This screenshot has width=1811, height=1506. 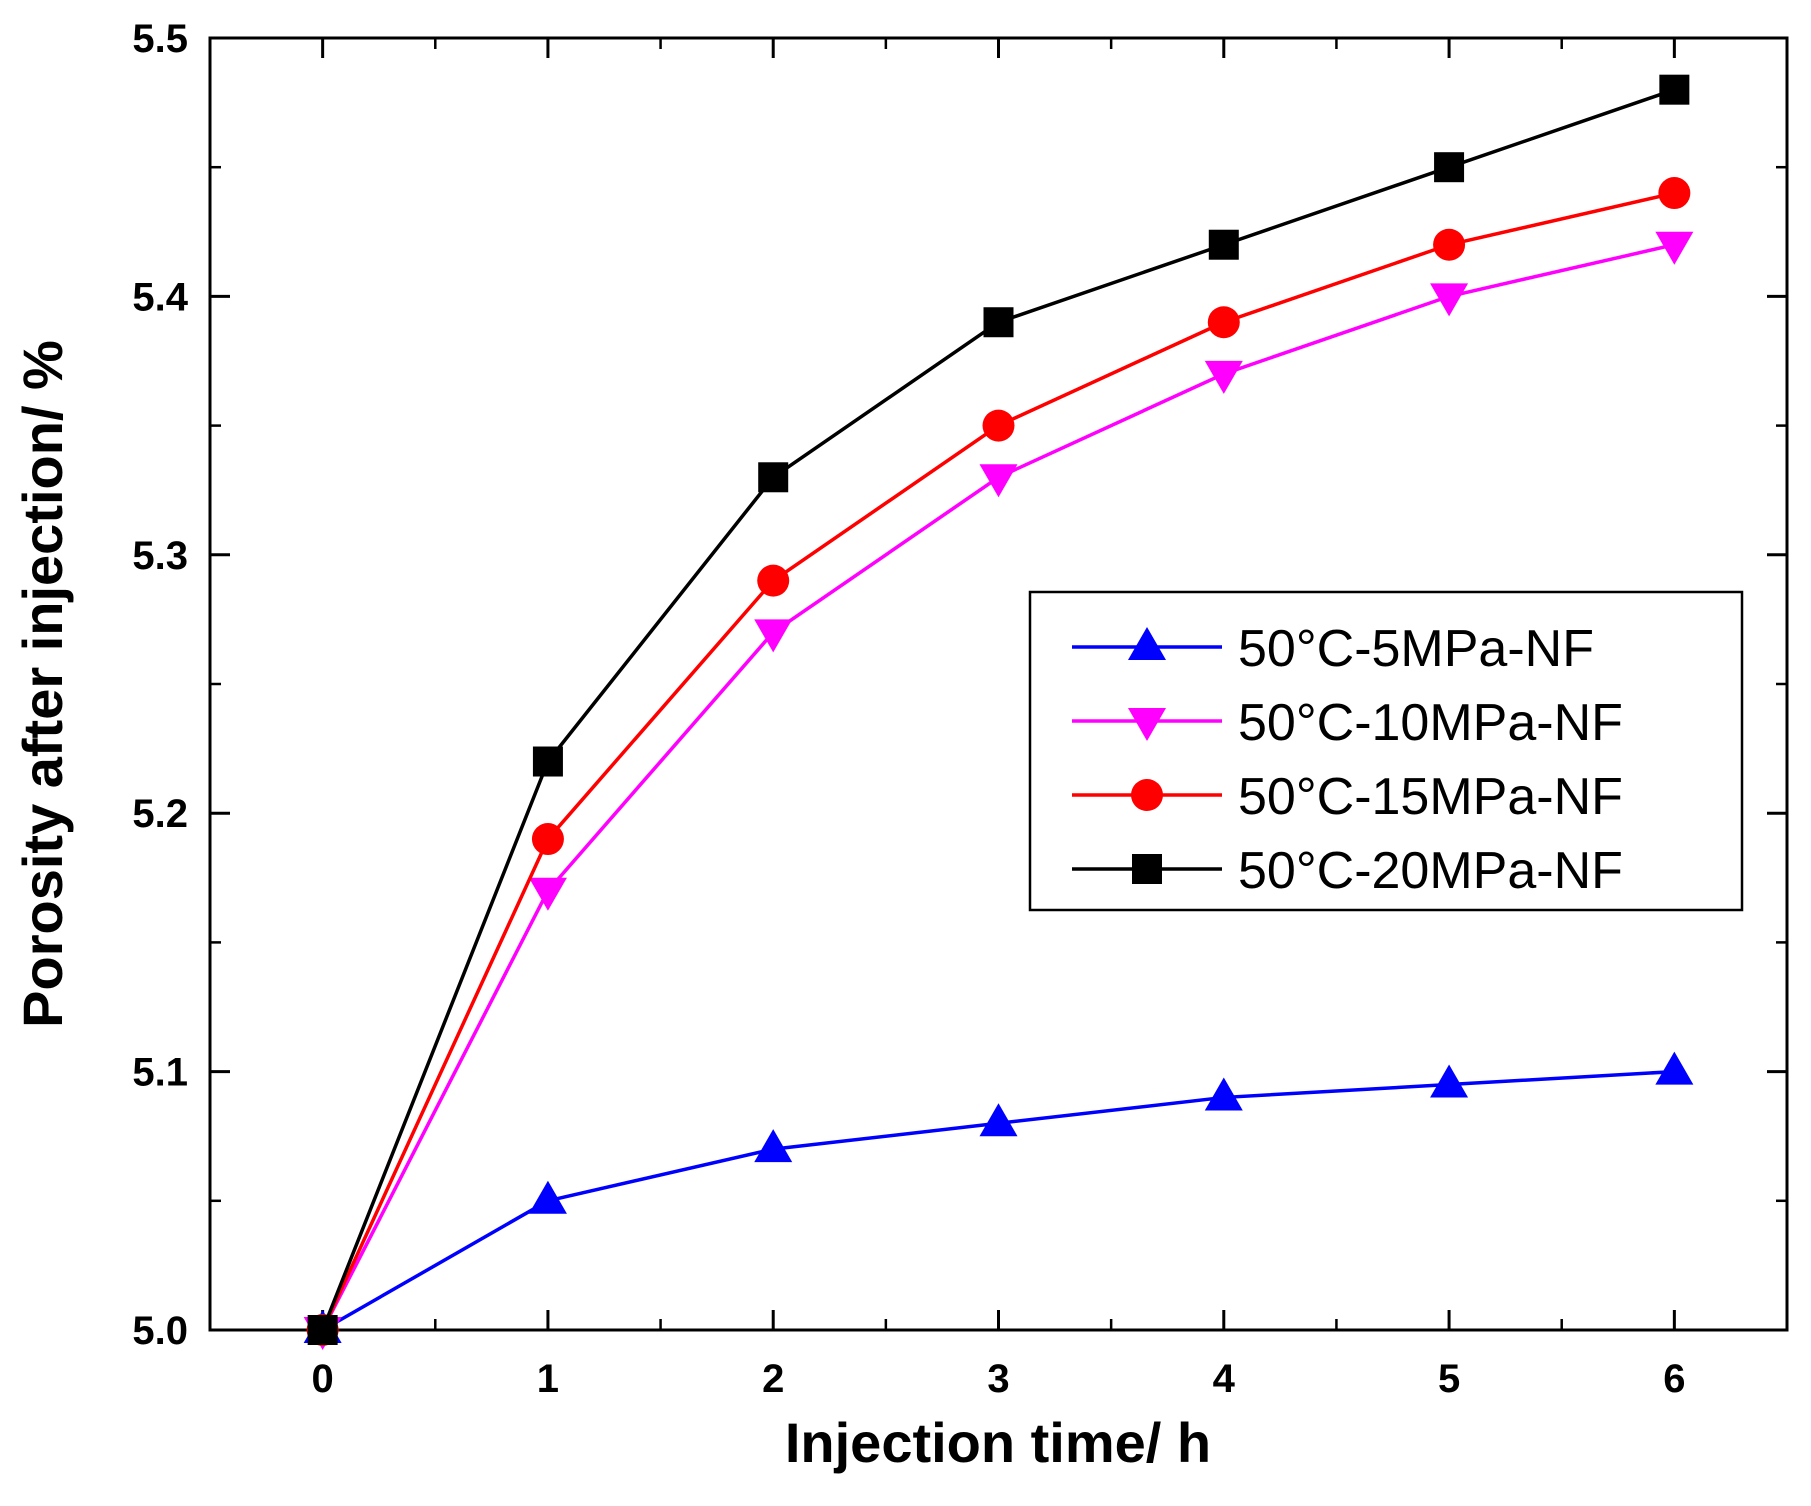 What do you see at coordinates (160, 39) in the screenshot?
I see `y-tick-label: 5.5` at bounding box center [160, 39].